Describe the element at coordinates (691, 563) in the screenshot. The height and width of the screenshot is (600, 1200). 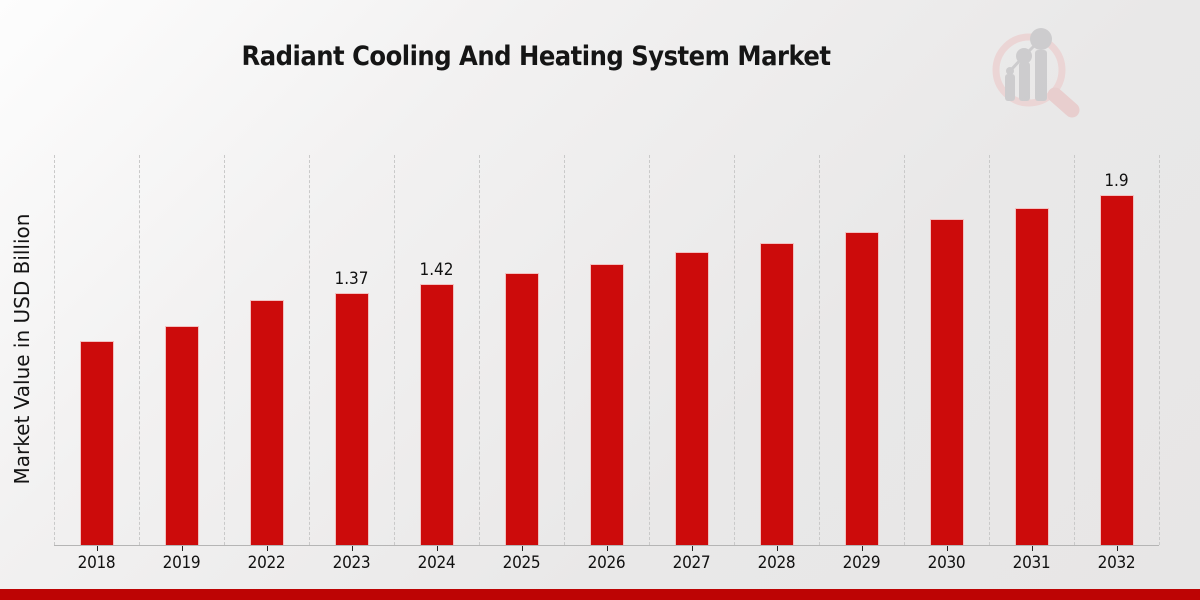
I see `x-tick-label-2027: 2027` at that location.